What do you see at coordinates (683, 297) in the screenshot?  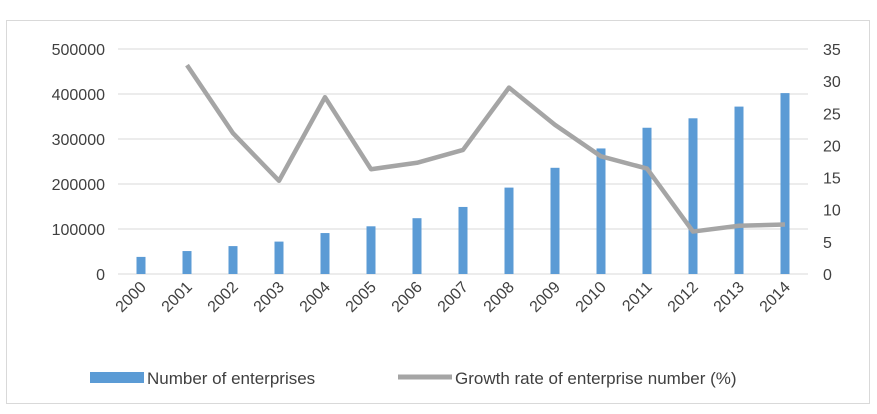 I see `x-tick-label: 2012` at bounding box center [683, 297].